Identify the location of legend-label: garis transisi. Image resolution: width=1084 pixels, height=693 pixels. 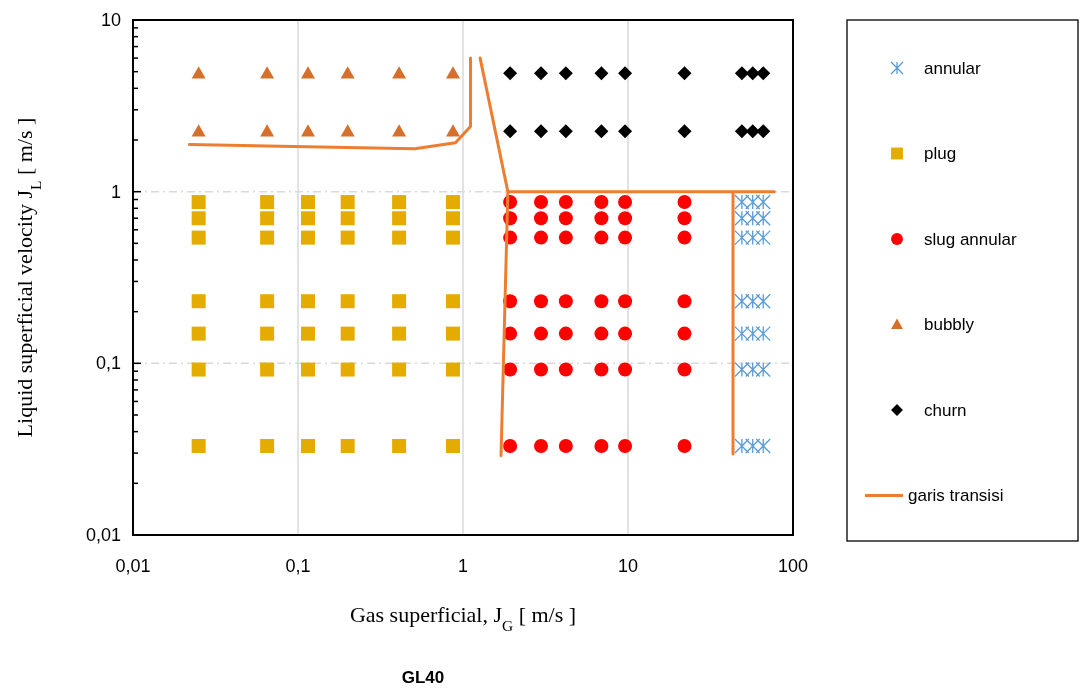
(956, 495).